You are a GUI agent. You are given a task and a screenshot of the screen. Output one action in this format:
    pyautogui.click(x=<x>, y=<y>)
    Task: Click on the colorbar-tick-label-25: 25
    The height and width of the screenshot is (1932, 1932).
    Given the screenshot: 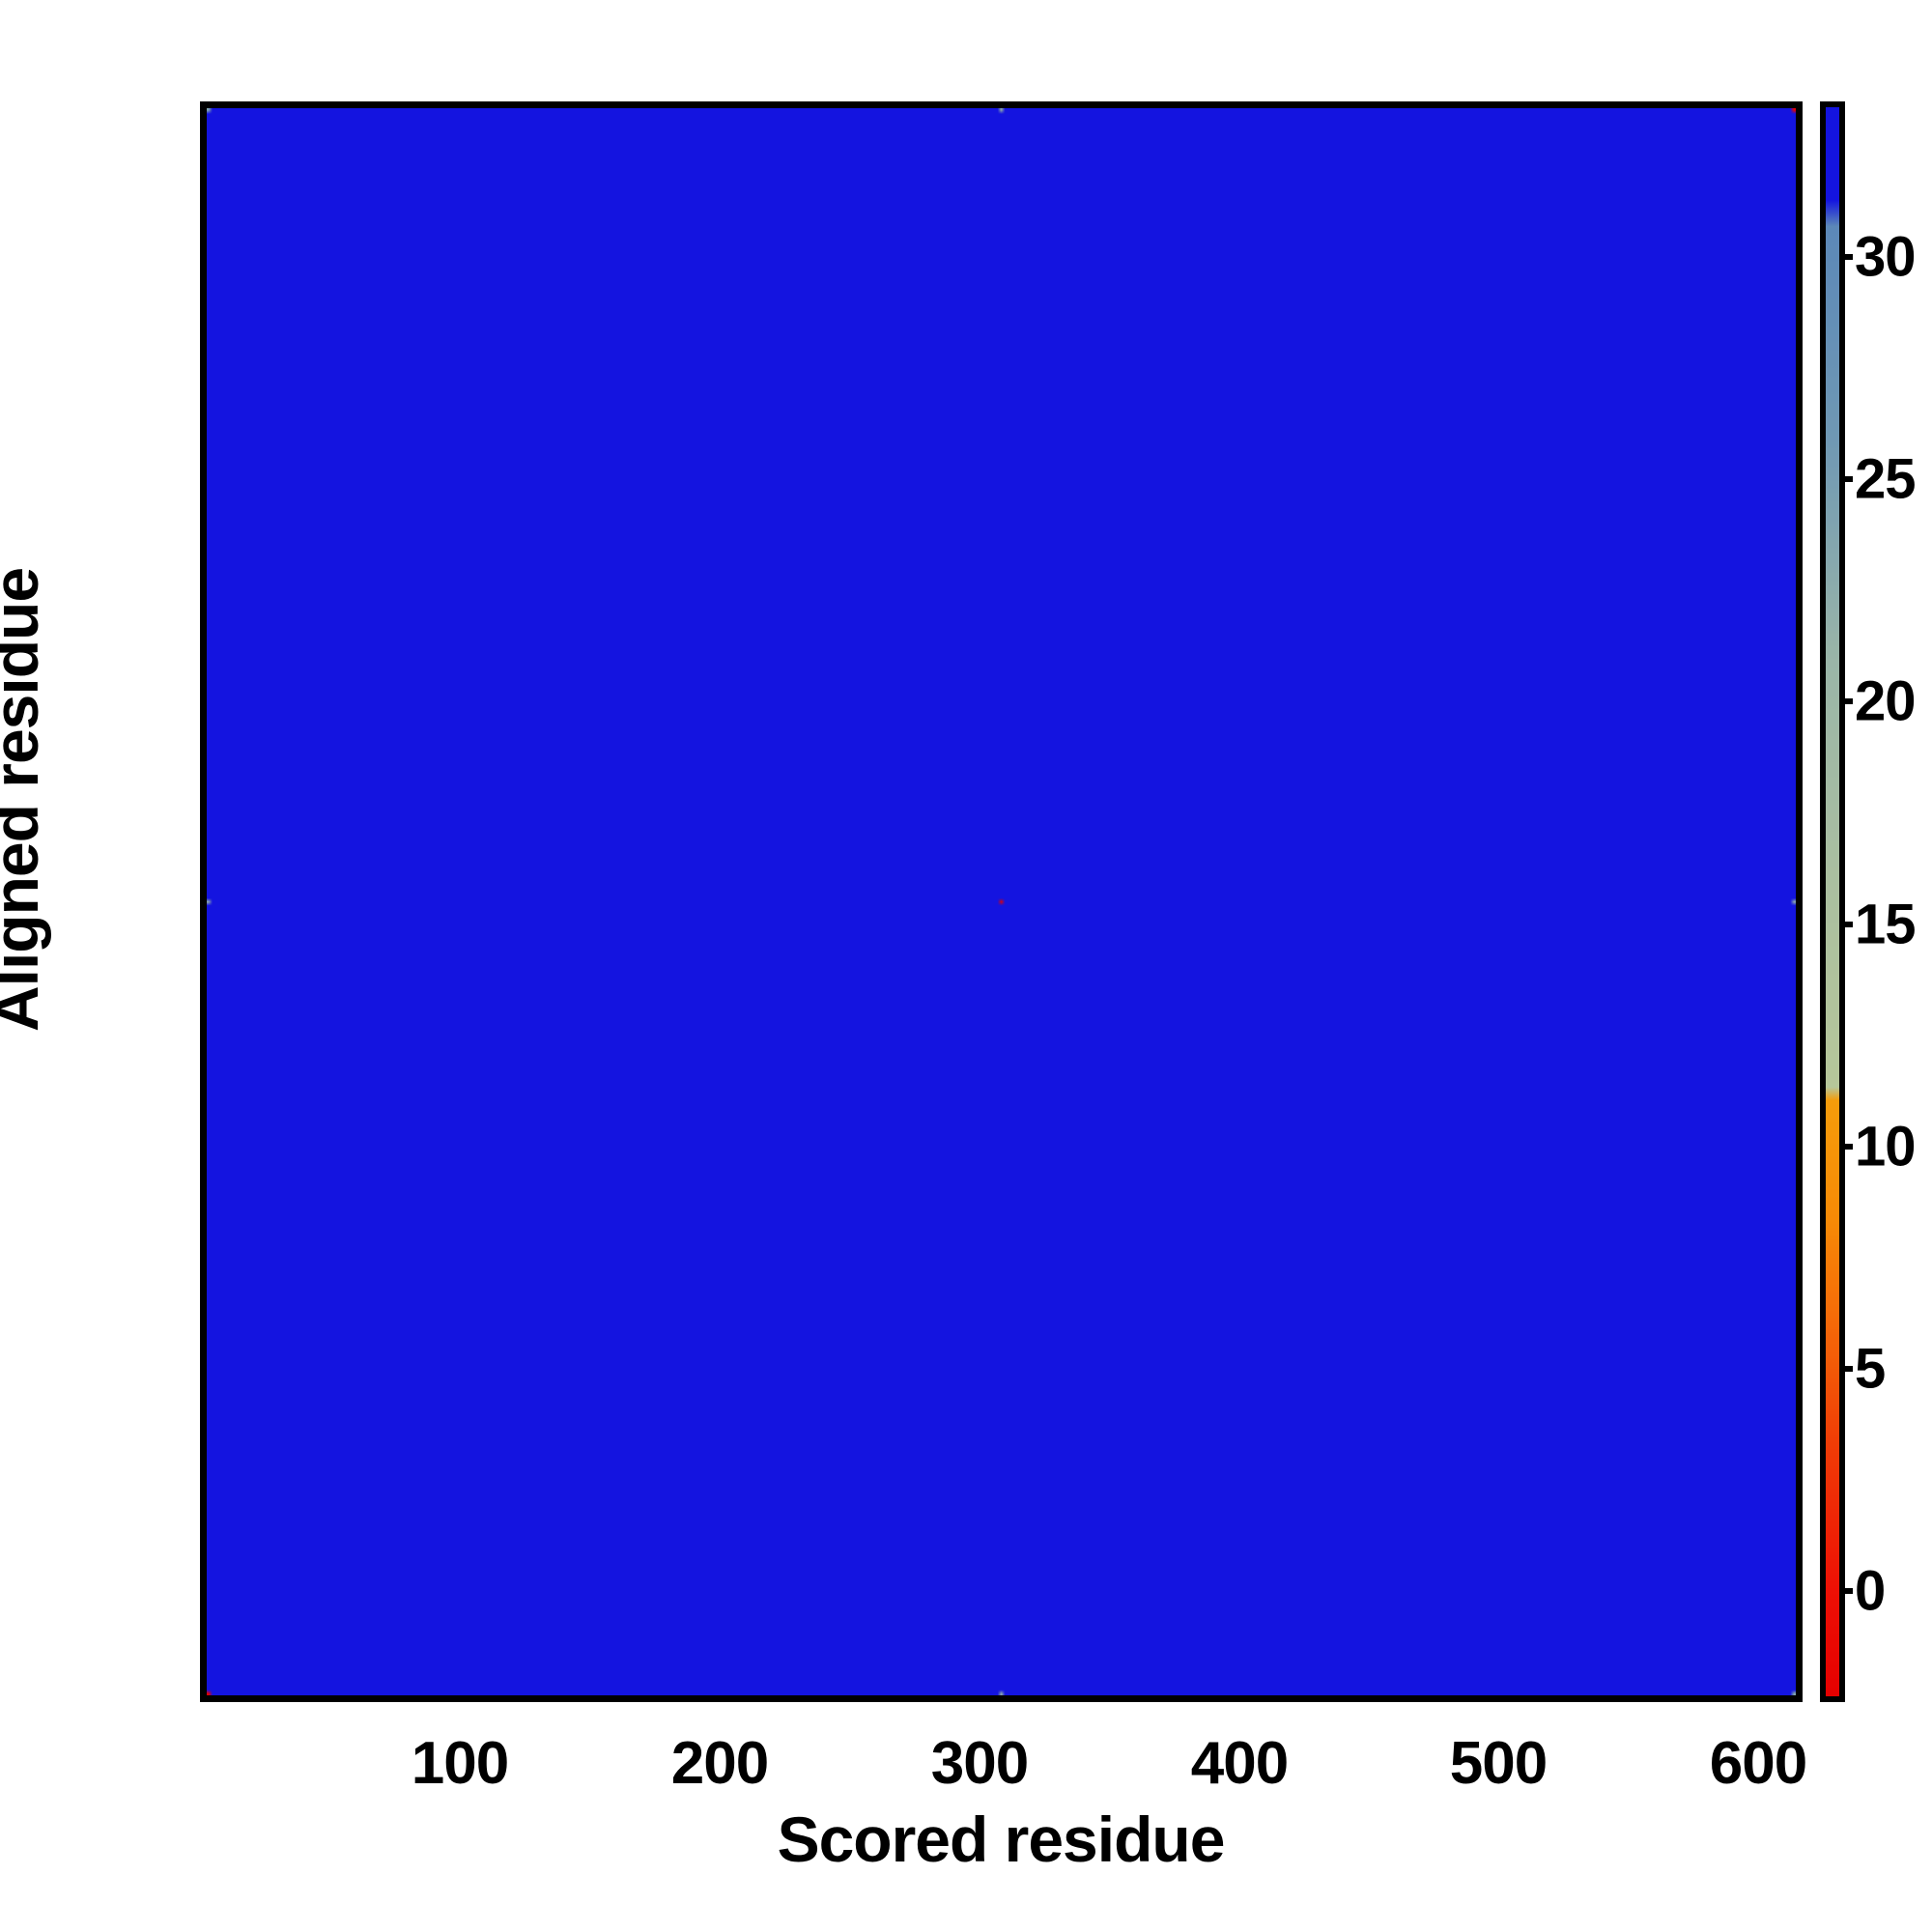 What is the action you would take?
    pyautogui.click(x=1886, y=479)
    